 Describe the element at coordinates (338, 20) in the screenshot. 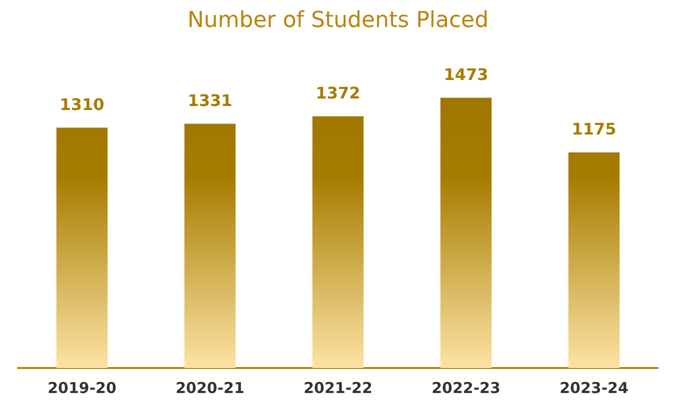

I see `chart-title: Number of Students Placed` at that location.